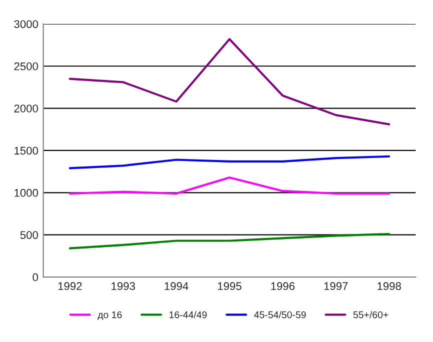 This screenshot has width=433, height=342. Describe the element at coordinates (35, 277) in the screenshot. I see `y-tick-label: 0` at that location.